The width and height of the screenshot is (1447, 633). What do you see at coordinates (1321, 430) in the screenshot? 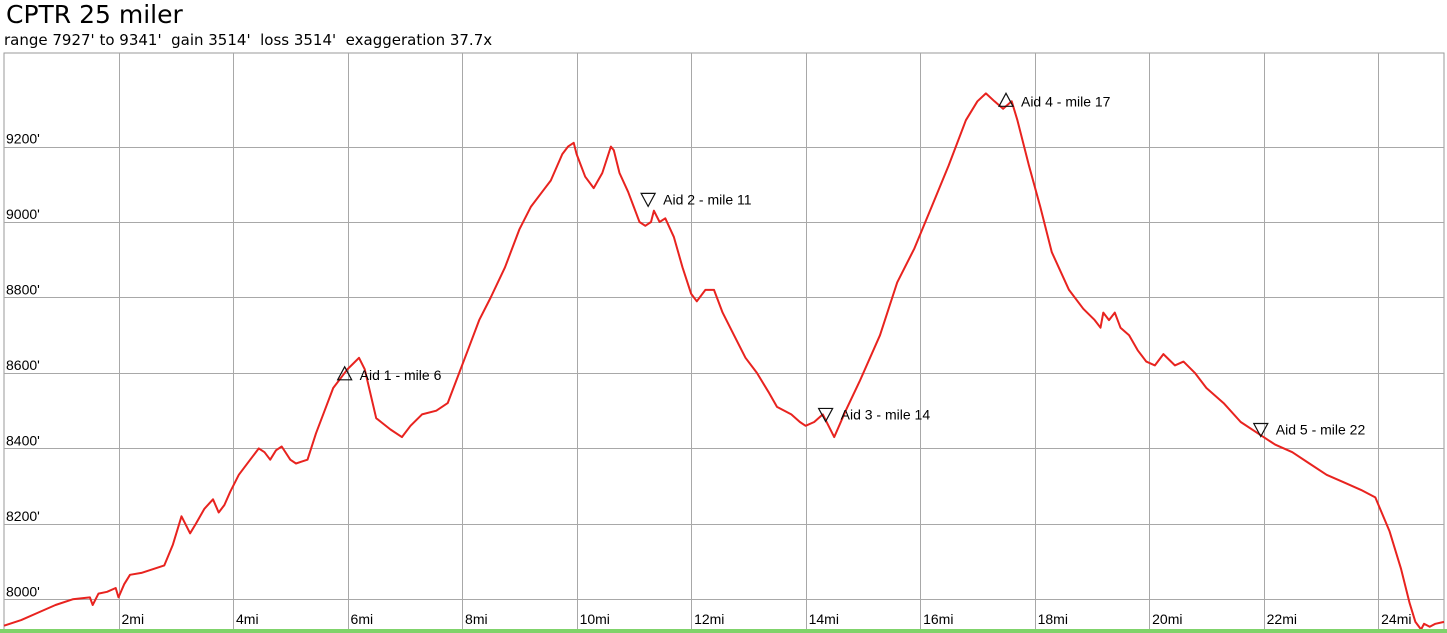
I see `aid-label-5: Aid 5 - mile 22` at bounding box center [1321, 430].